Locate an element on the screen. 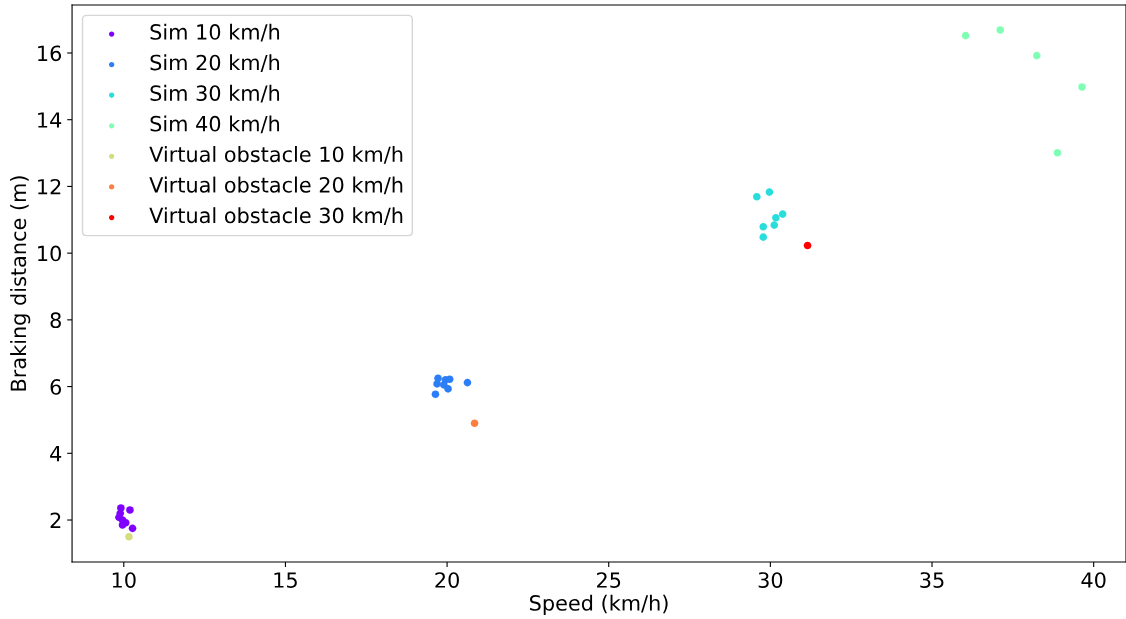 Image resolution: width=1126 pixels, height=619 pixels. legend-label: Sim 20 km/h is located at coordinates (215, 63).